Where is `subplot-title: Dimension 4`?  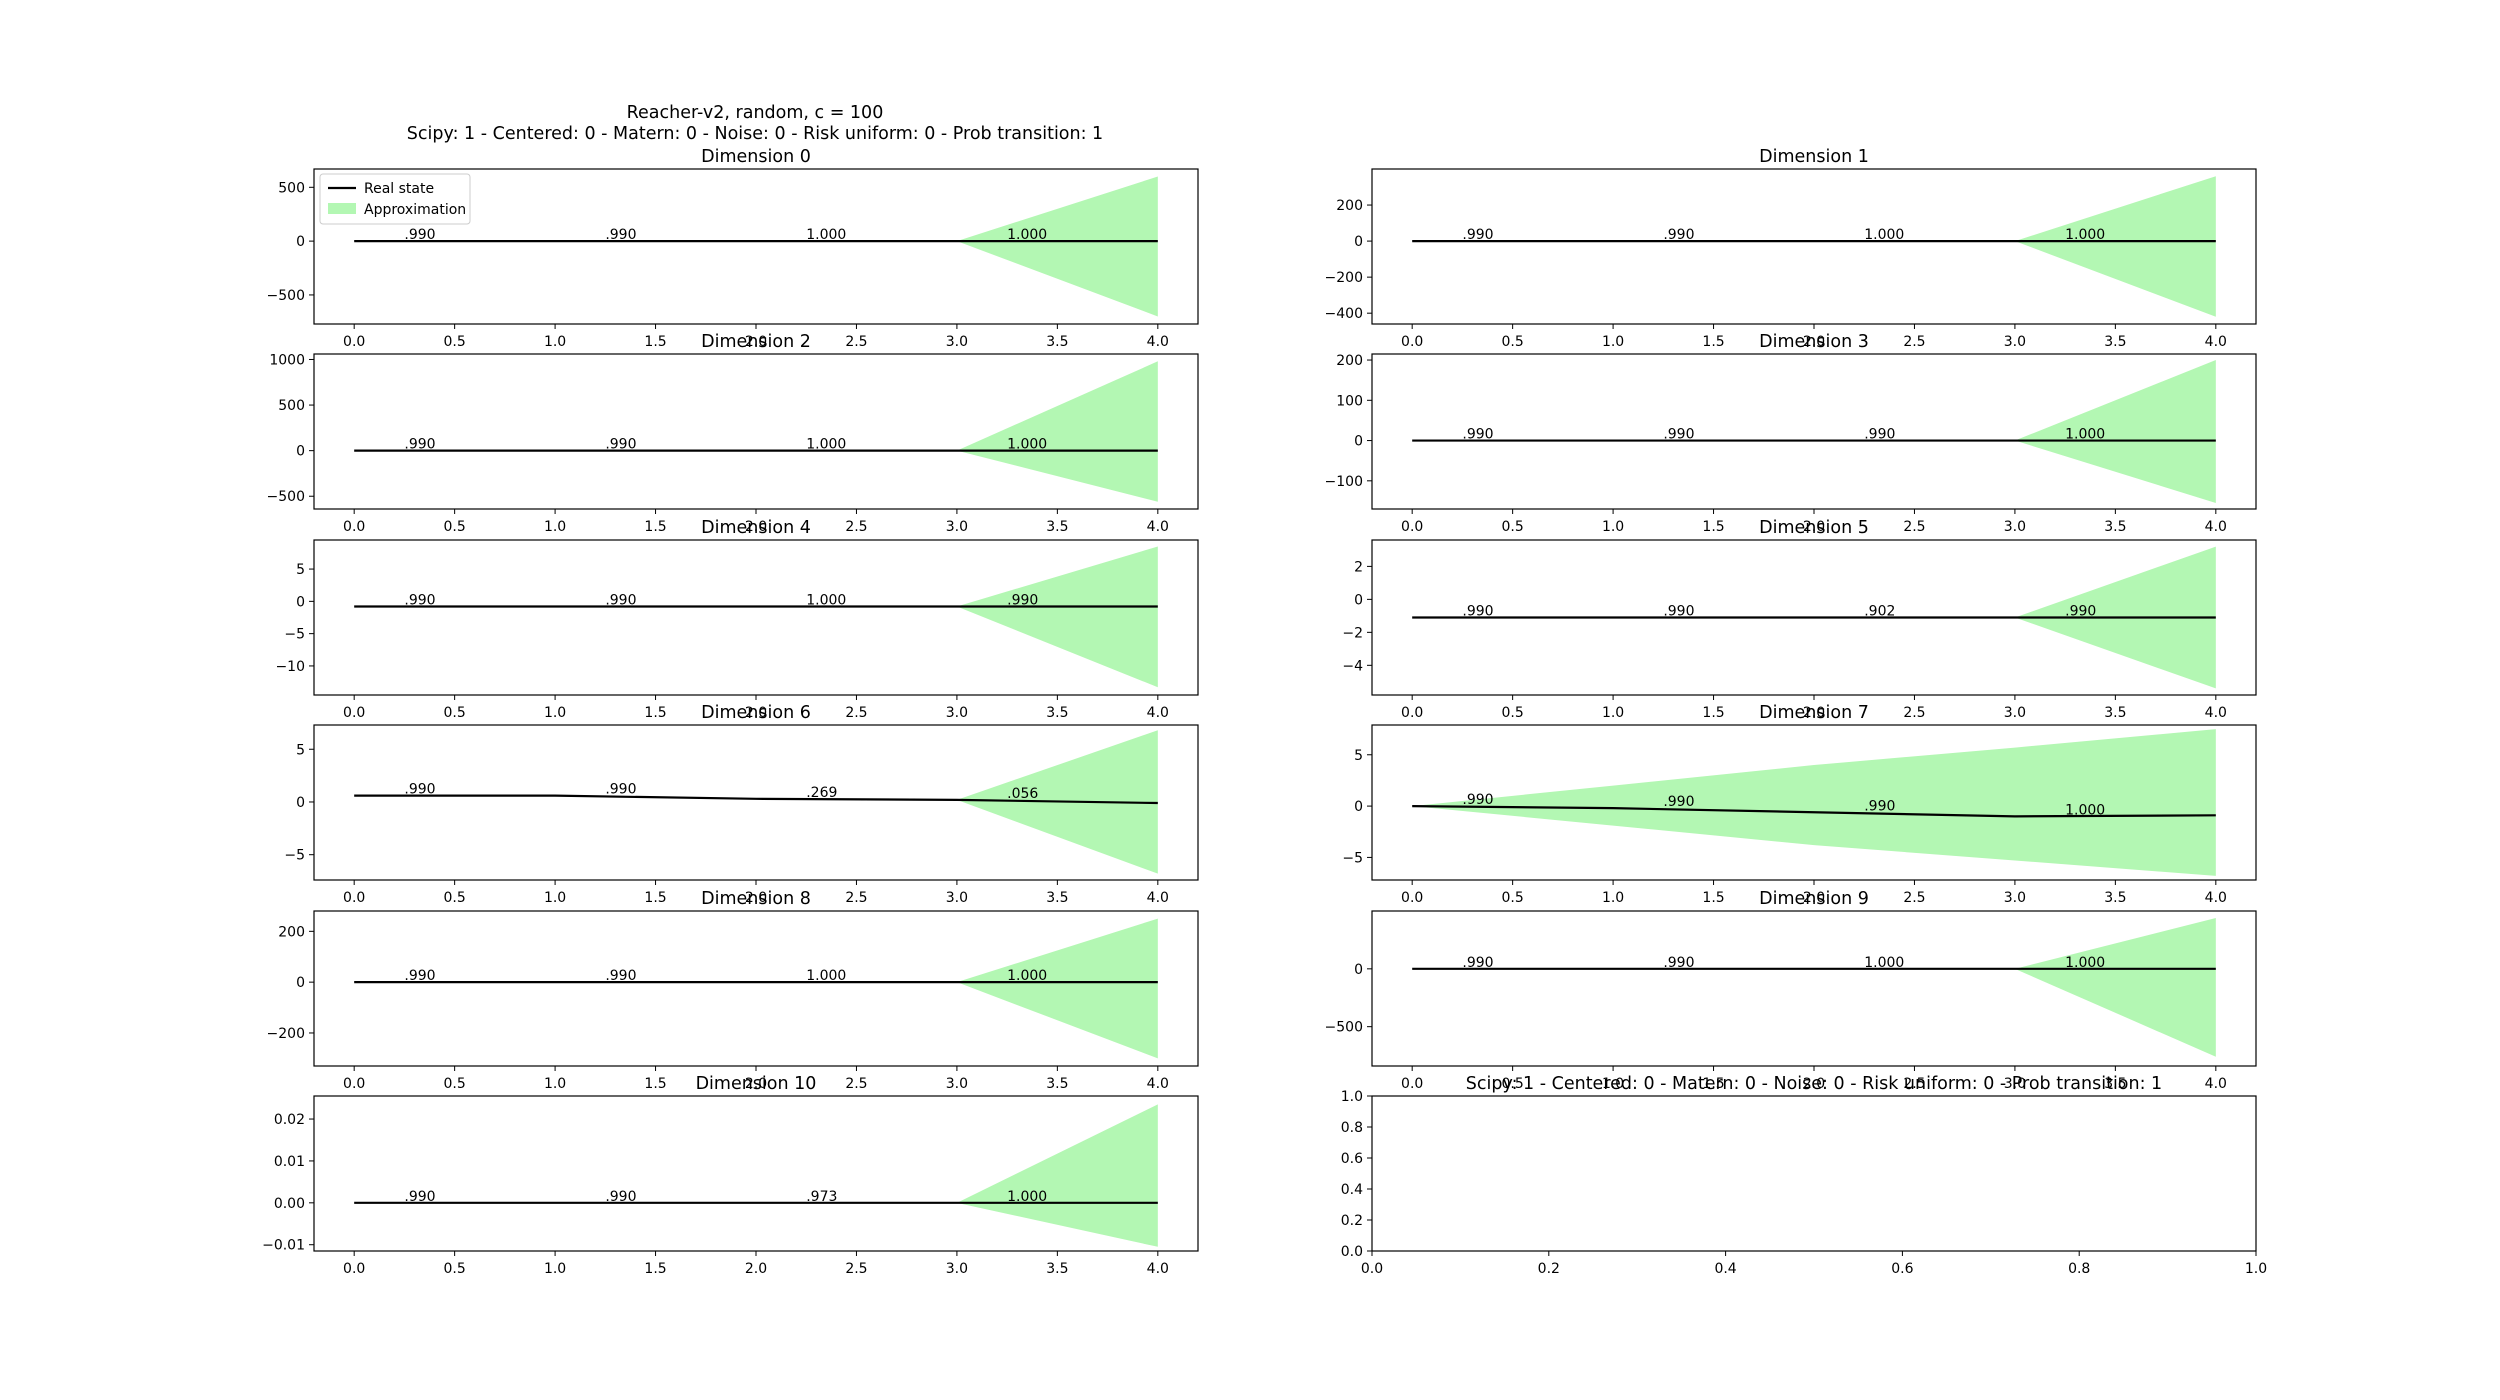
subplot-title: Dimension 4 is located at coordinates (756, 528).